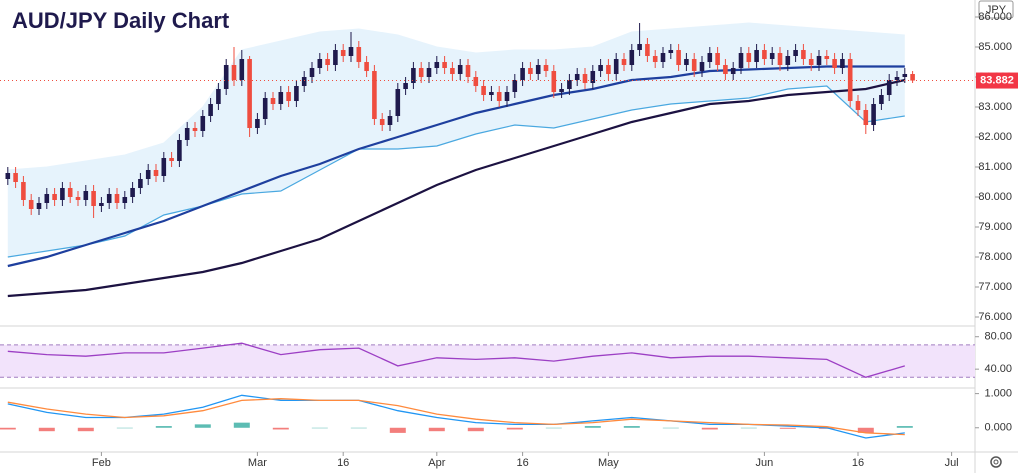 Image resolution: width=1018 pixels, height=473 pixels. What do you see at coordinates (522, 463) in the screenshot?
I see `x-tick-label: 16` at bounding box center [522, 463].